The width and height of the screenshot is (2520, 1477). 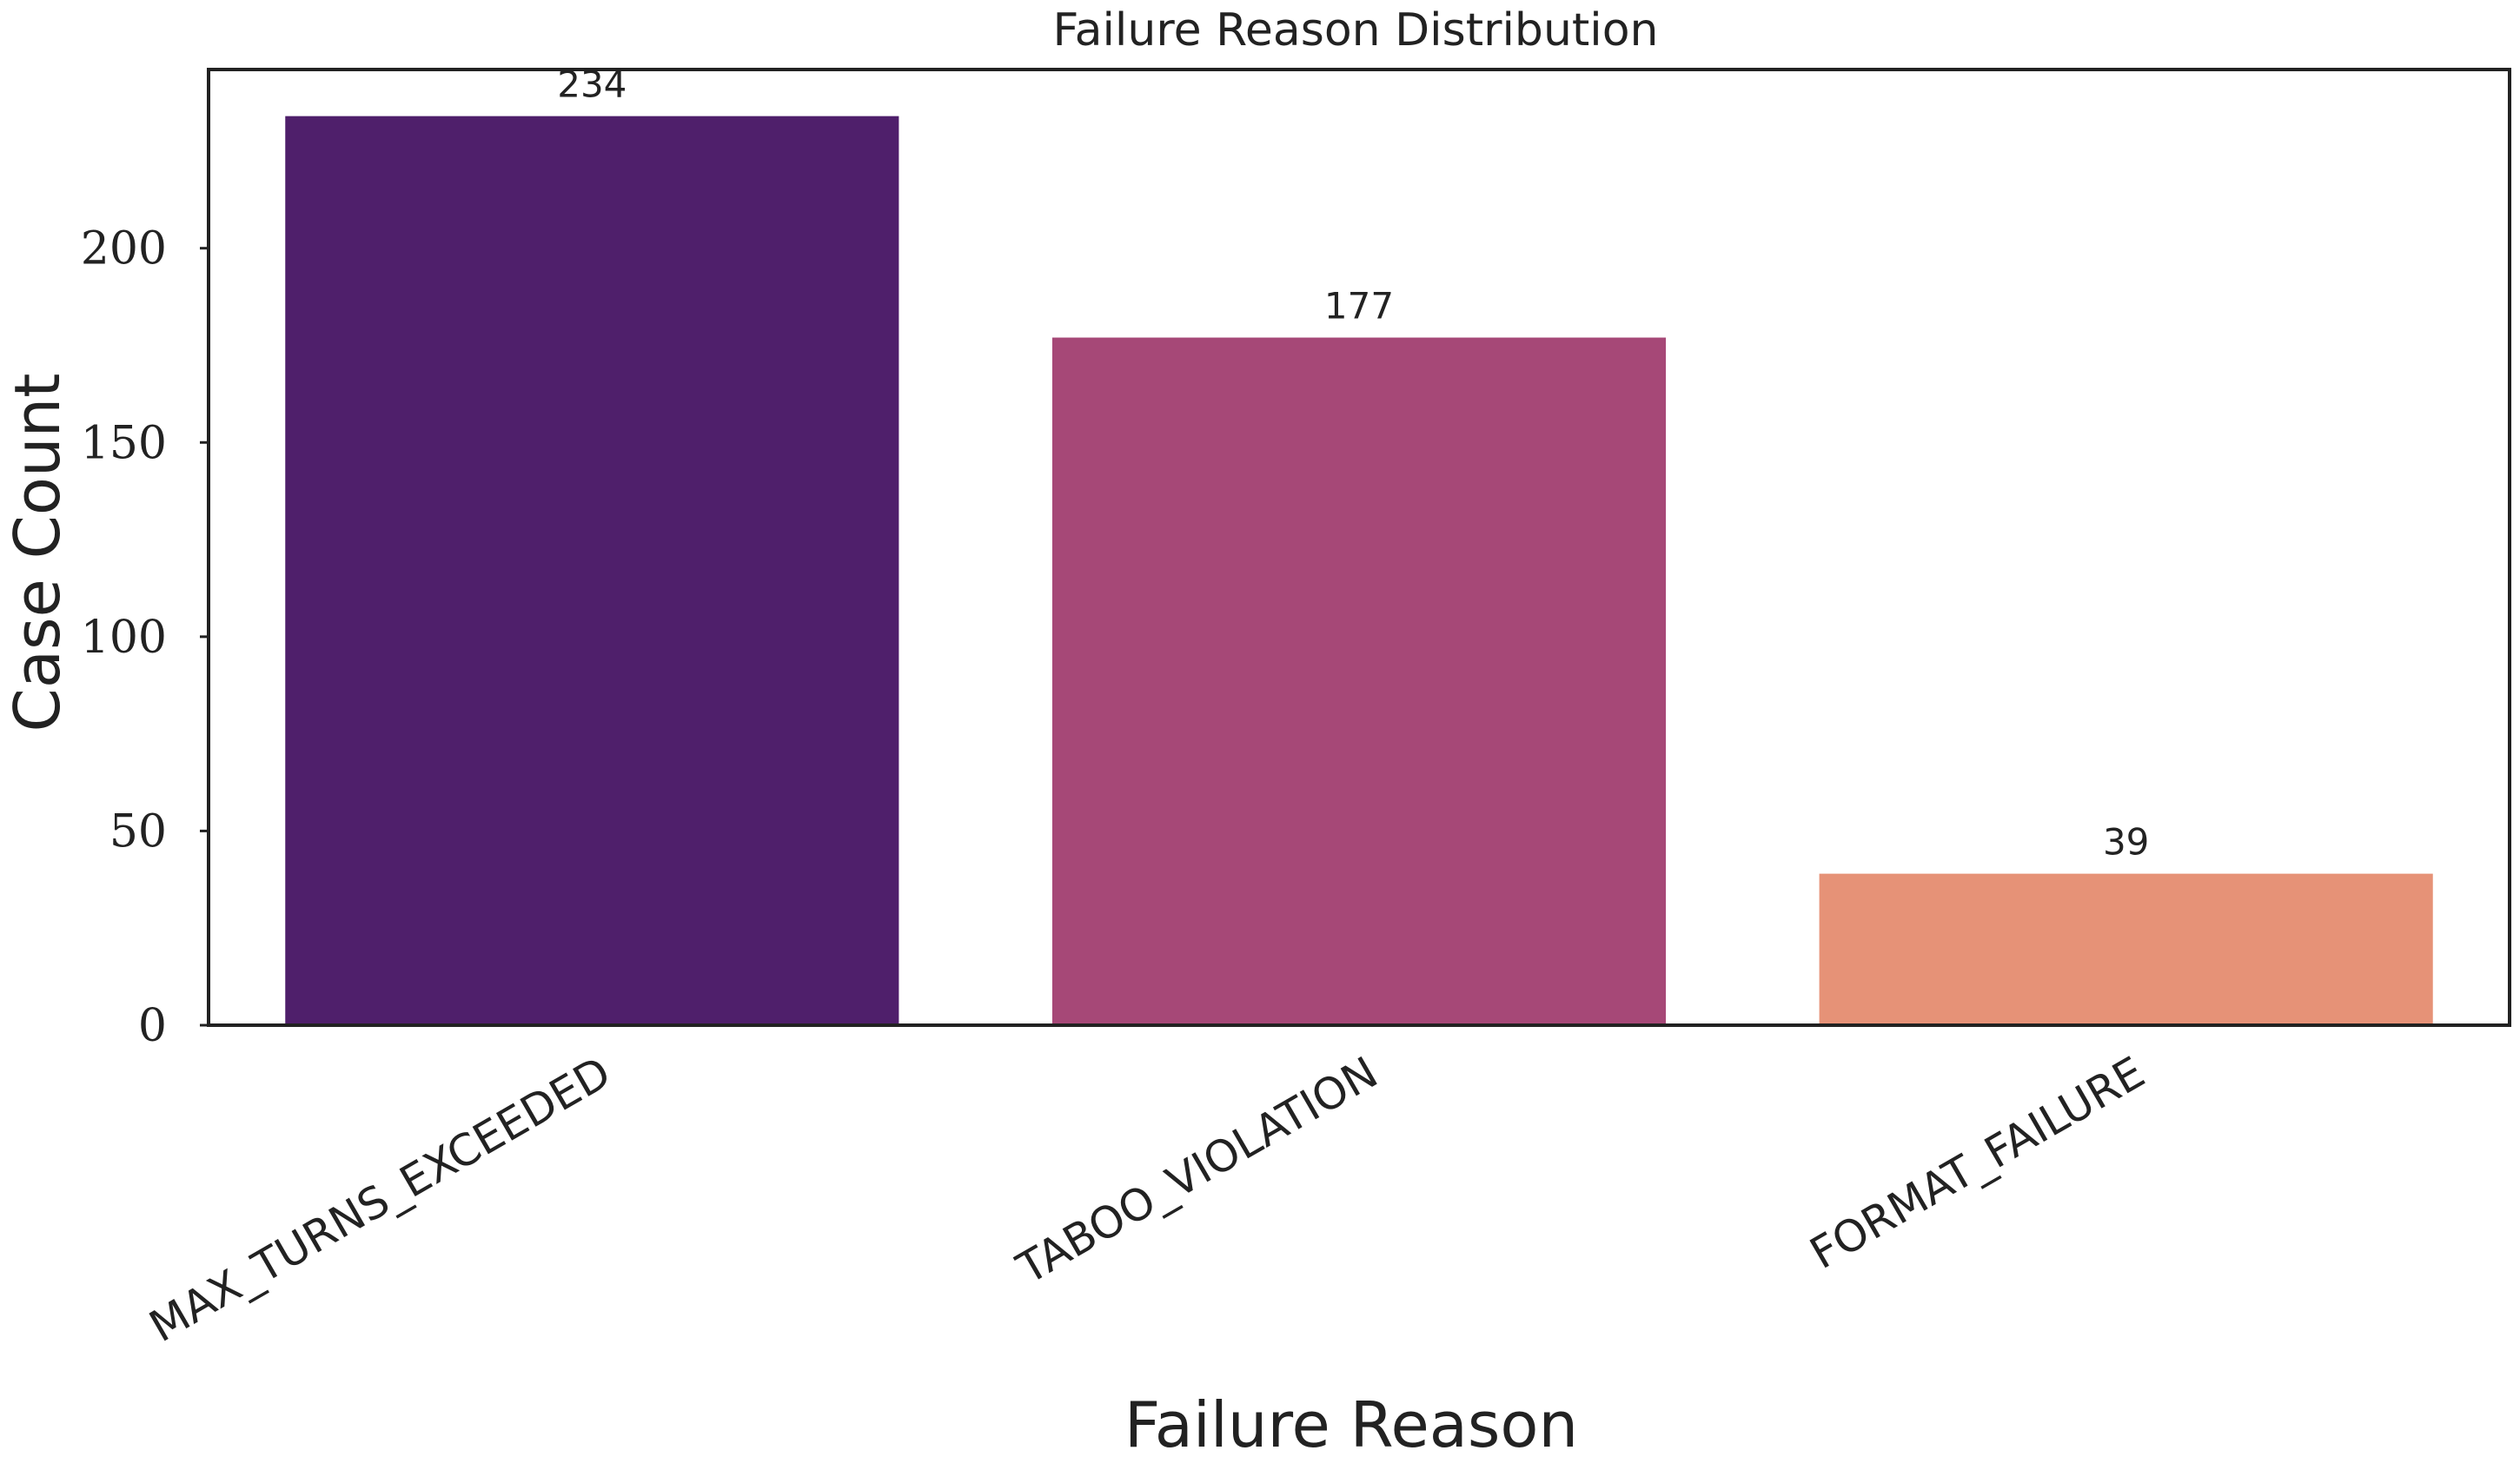 What do you see at coordinates (124, 249) in the screenshot?
I see `y-tick-label: 200` at bounding box center [124, 249].